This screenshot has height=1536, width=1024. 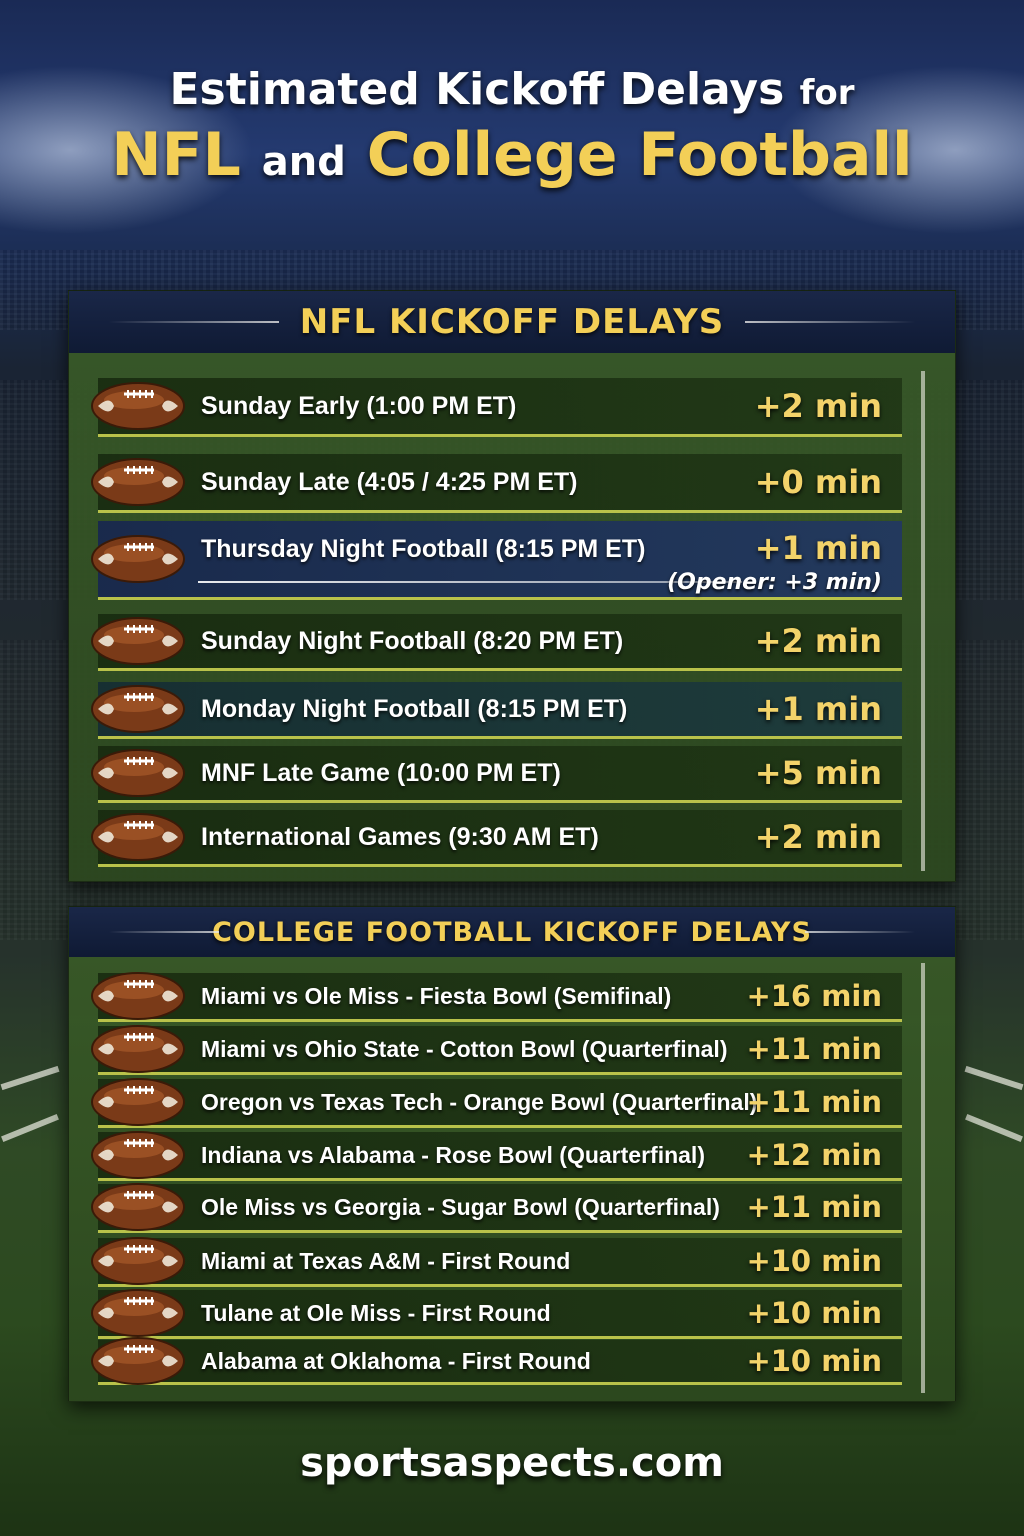 I want to click on nfl-row-label: Monday Night Football (8:15 PM ET), so click(x=414, y=708).